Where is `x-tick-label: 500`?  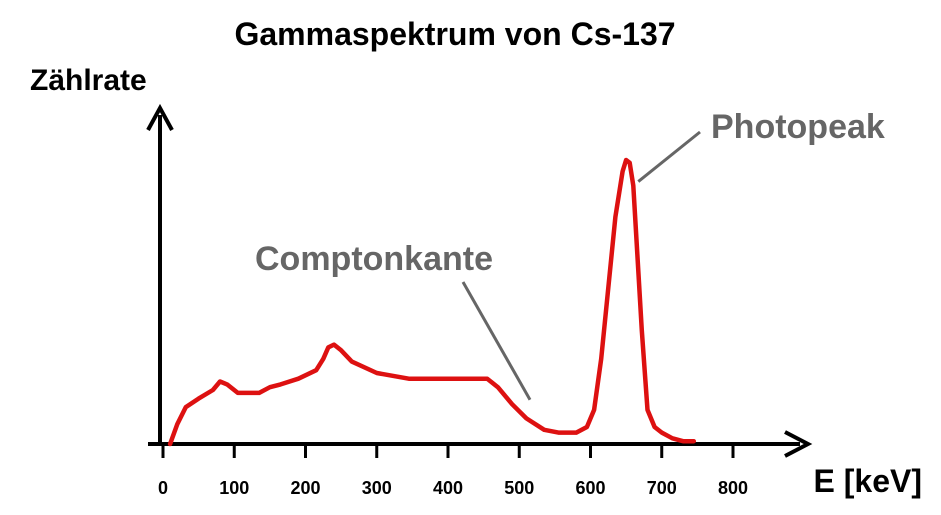 x-tick-label: 500 is located at coordinates (519, 488).